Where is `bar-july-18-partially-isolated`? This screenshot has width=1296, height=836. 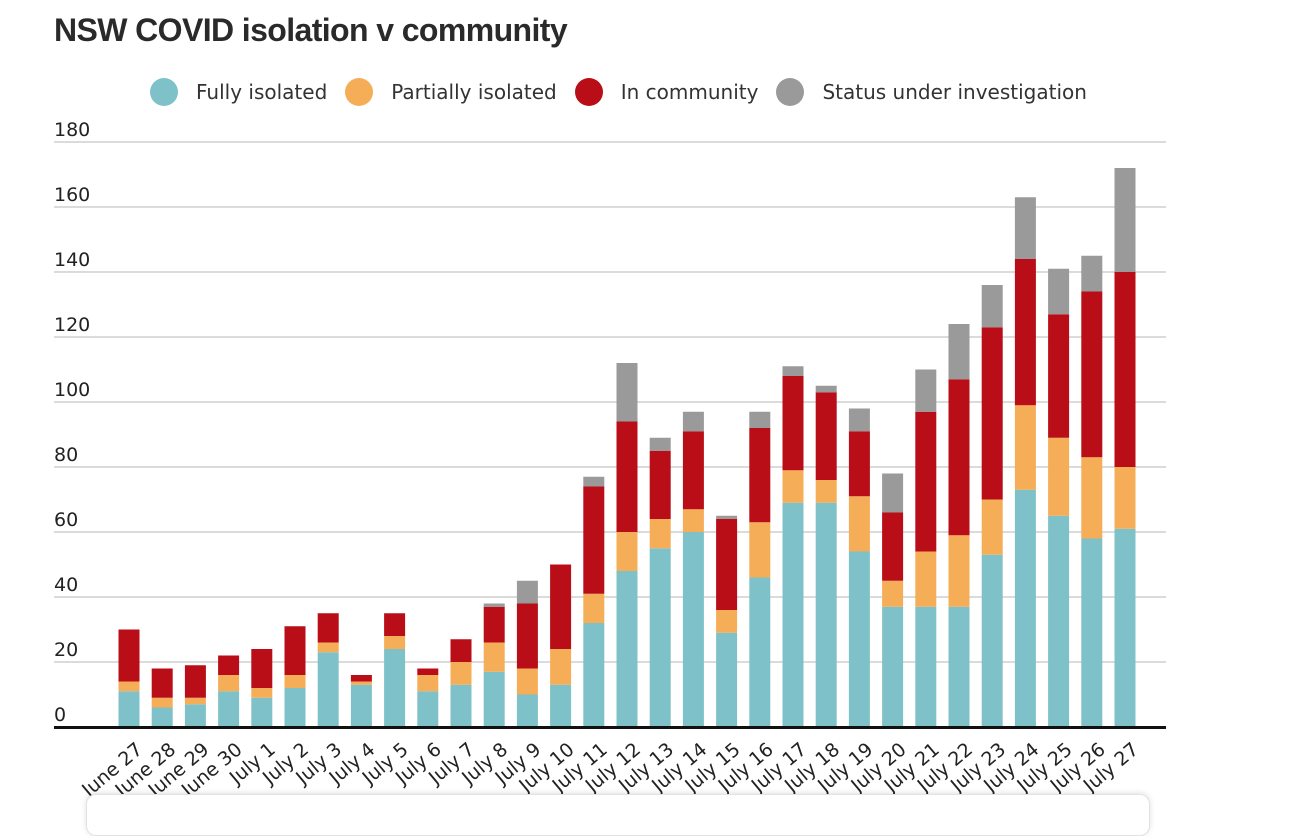 bar-july-18-partially-isolated is located at coordinates (826, 491).